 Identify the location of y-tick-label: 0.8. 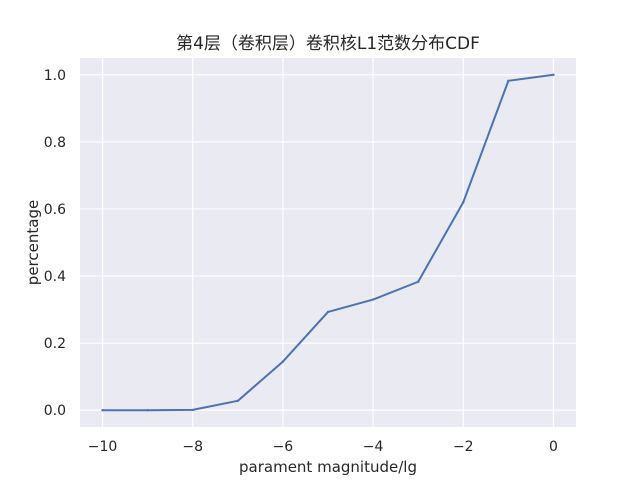
(55, 143).